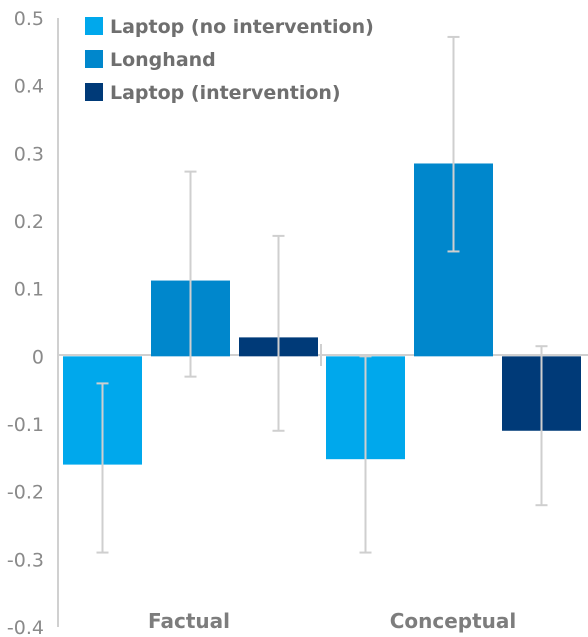  Describe the element at coordinates (189, 621) in the screenshot. I see `category-label: Factual` at that location.